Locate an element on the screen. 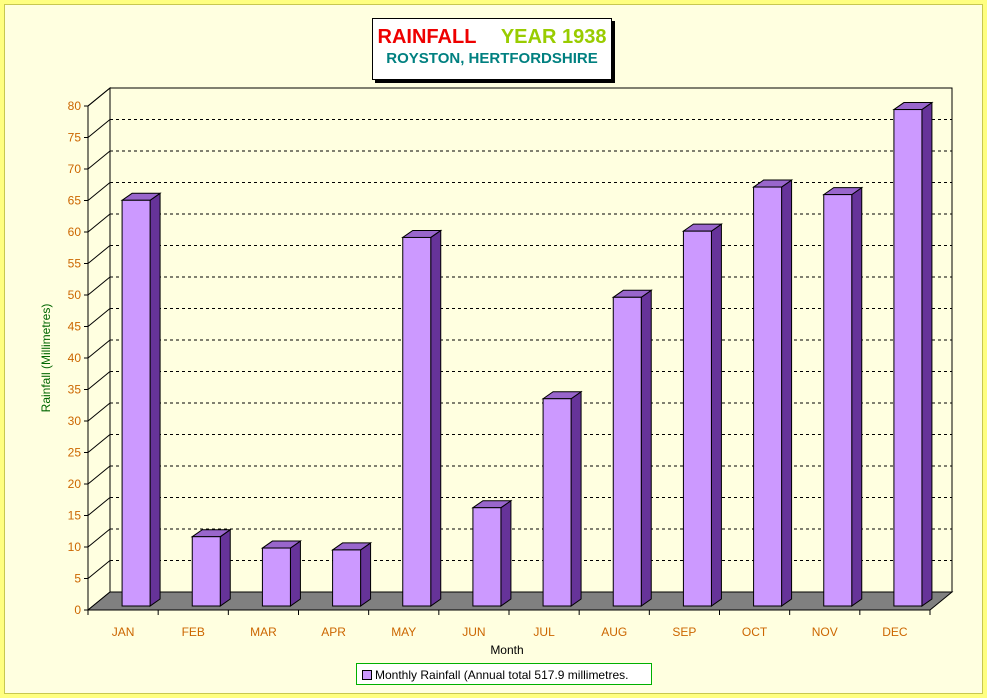 Image resolution: width=987 pixels, height=698 pixels. y-axis: 0 5 10 15 20 25 30 35 40 45 50 55 60 65 70 75 80 is located at coordinates (78, 358).